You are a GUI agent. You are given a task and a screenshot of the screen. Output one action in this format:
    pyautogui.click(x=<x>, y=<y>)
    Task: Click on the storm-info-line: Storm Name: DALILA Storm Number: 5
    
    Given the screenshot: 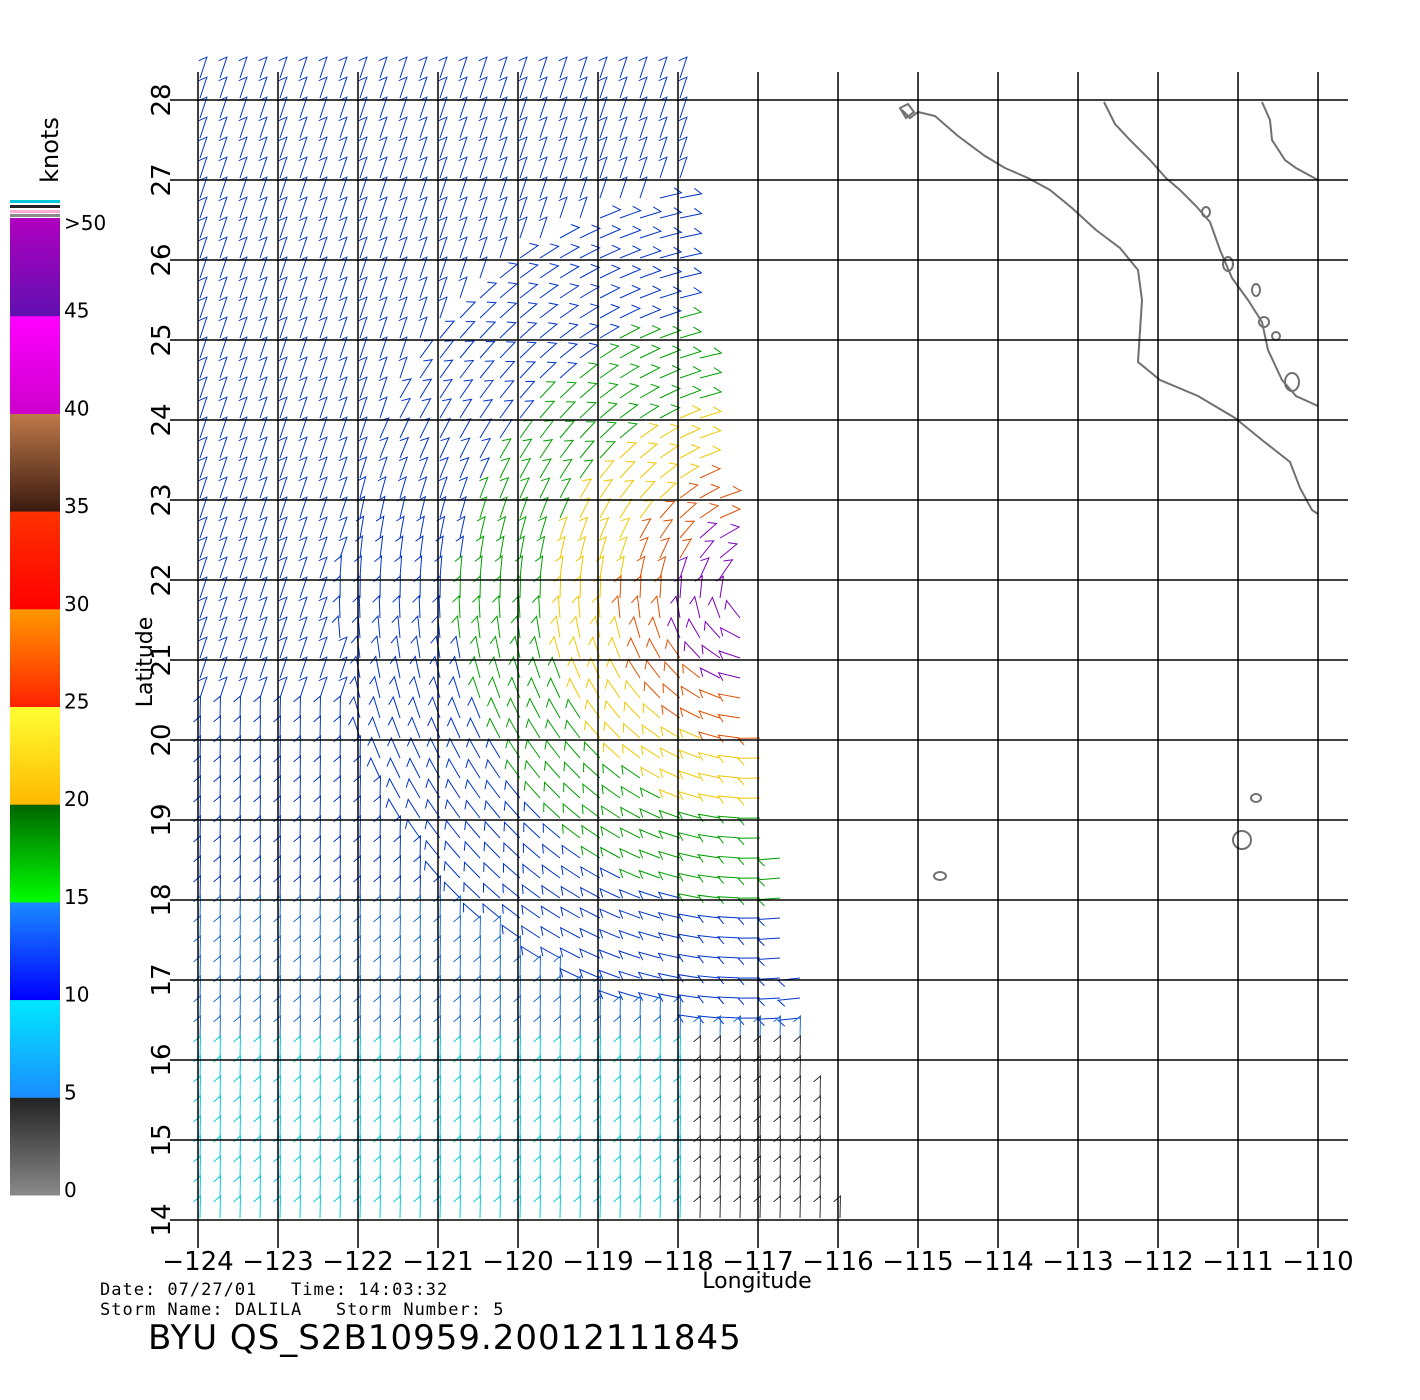 What is the action you would take?
    pyautogui.click(x=302, y=1310)
    